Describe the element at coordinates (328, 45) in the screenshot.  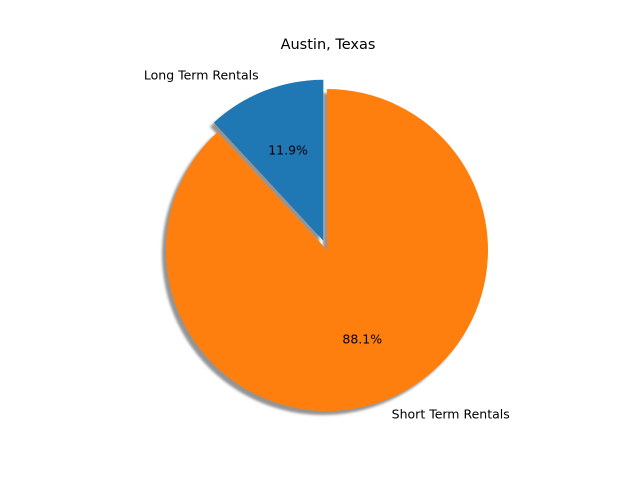
I see `chart-title: Austin, Texas` at that location.